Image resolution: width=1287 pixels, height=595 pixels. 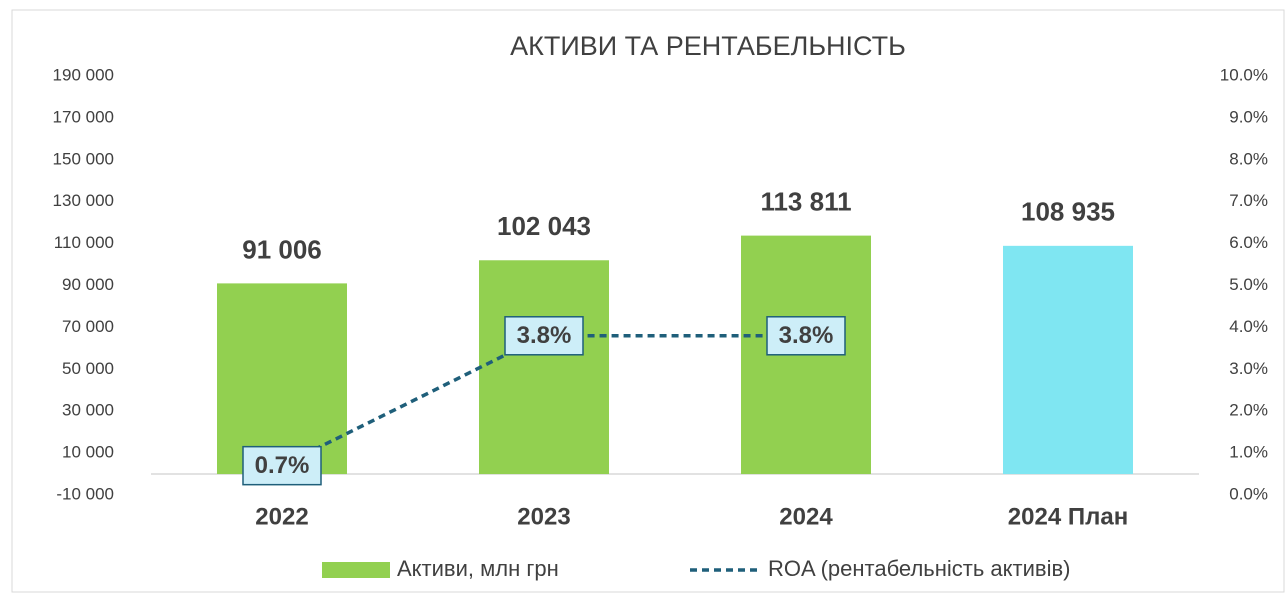 What do you see at coordinates (1248, 410) in the screenshot?
I see `y2-tick-label: 2.0%` at bounding box center [1248, 410].